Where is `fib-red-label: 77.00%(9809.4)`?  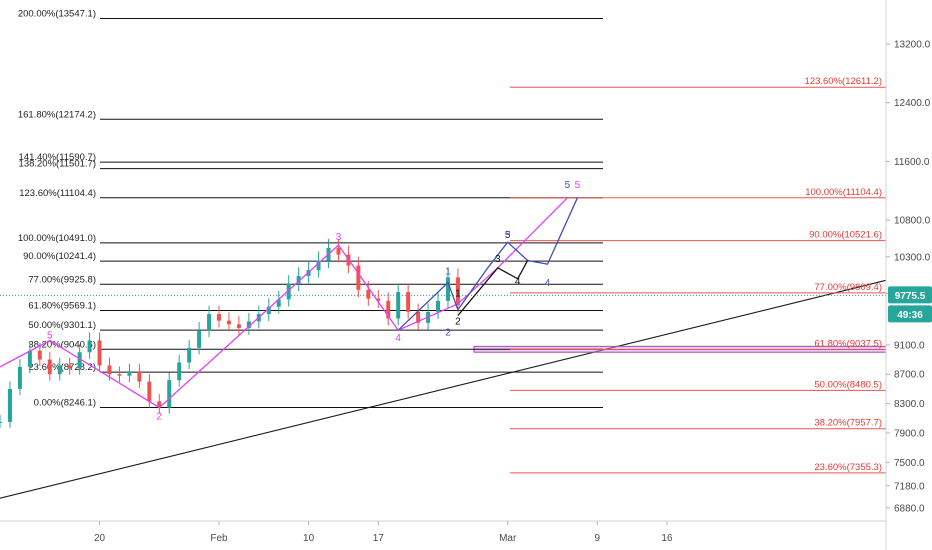
fib-red-label: 77.00%(9809.4) is located at coordinates (848, 287).